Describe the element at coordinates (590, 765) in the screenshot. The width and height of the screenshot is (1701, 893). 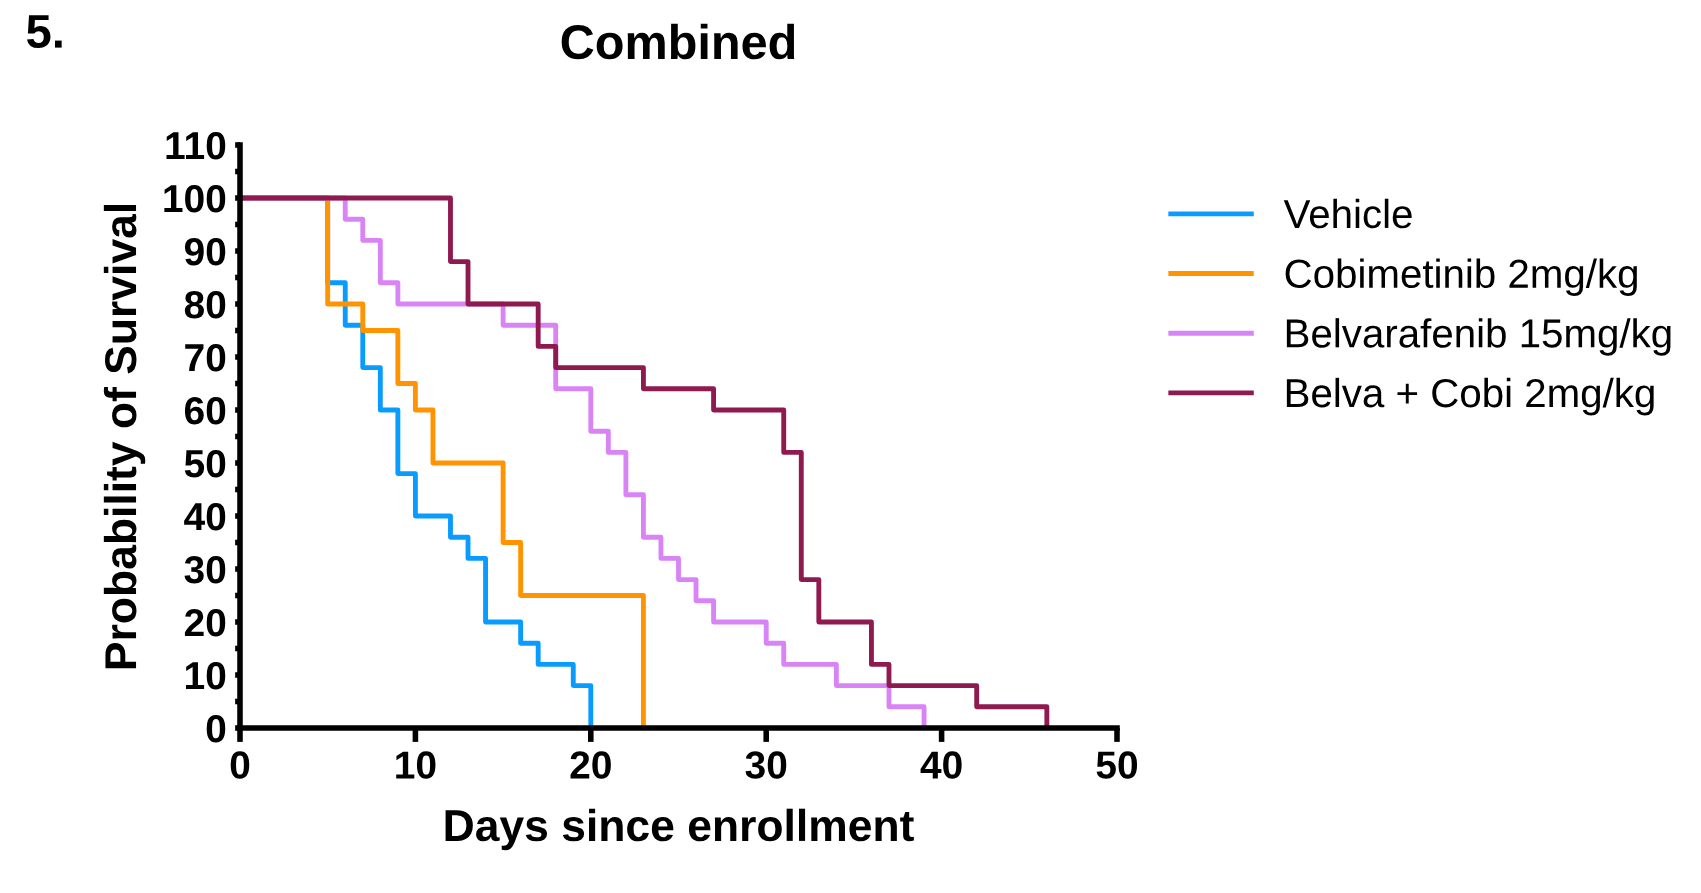
I see `x-tick-label: 20` at that location.